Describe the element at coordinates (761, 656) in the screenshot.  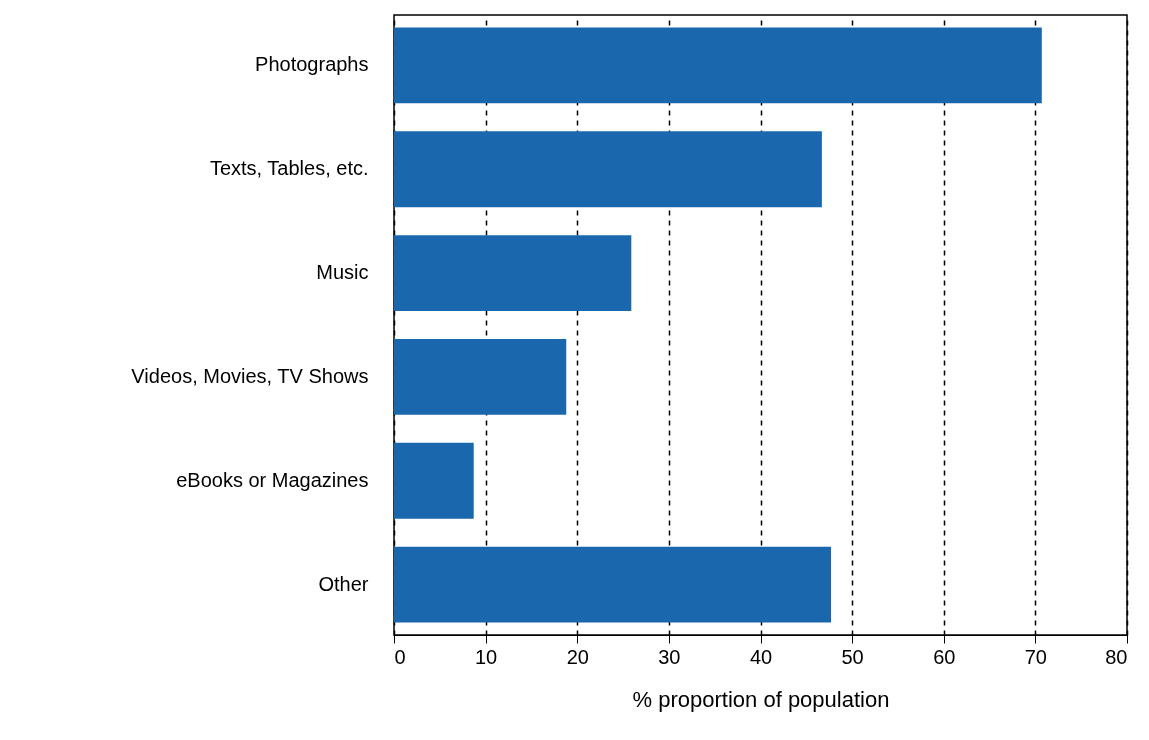
I see `x-tick-label: 40` at that location.